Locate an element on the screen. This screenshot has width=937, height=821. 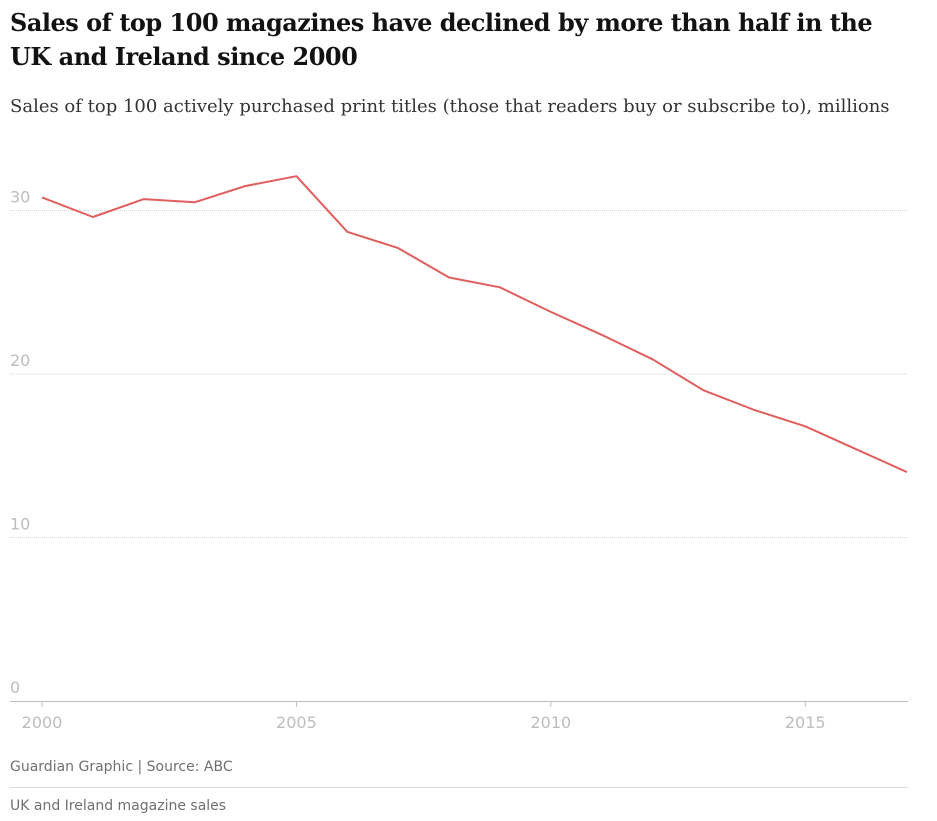
y-axis: 0 10 20 30 is located at coordinates (20, 443).